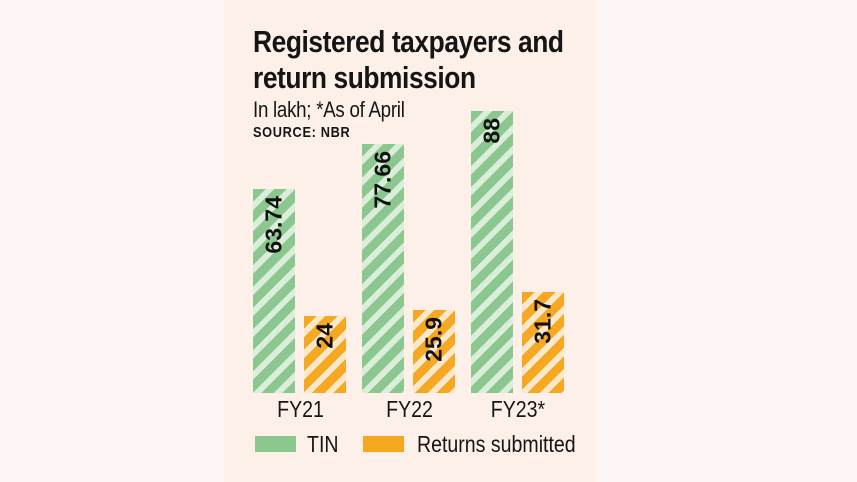 The image size is (857, 482). I want to click on bar-value-label: 77.66, so click(382, 180).